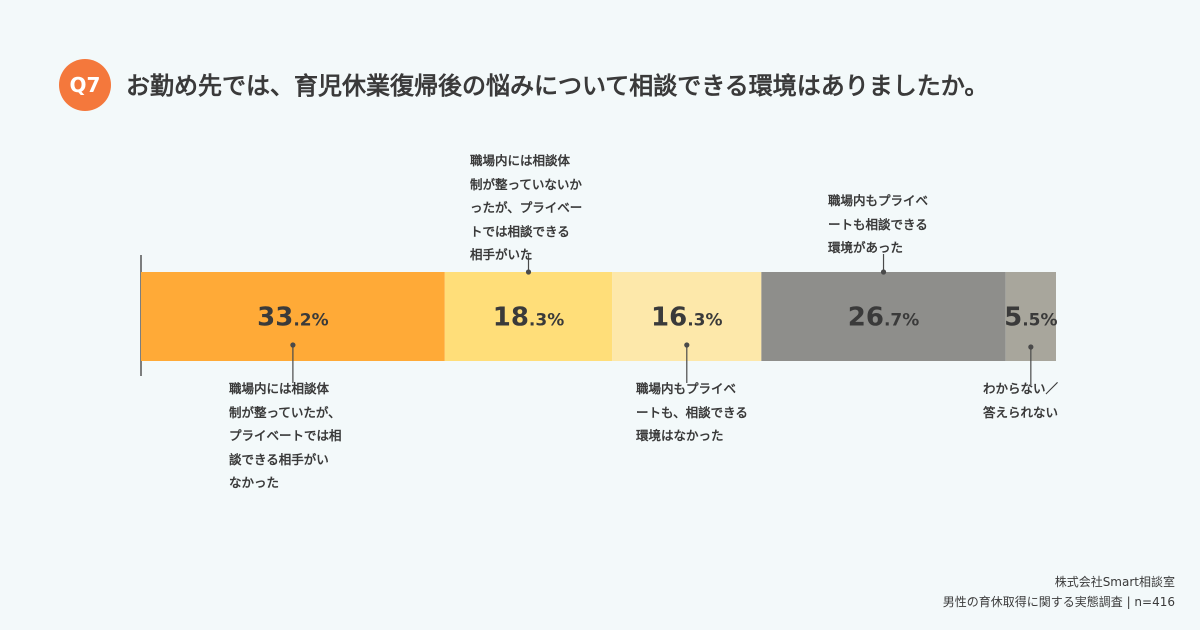  I want to click on source-company: 株式会社Smart相談室, so click(1114, 582).